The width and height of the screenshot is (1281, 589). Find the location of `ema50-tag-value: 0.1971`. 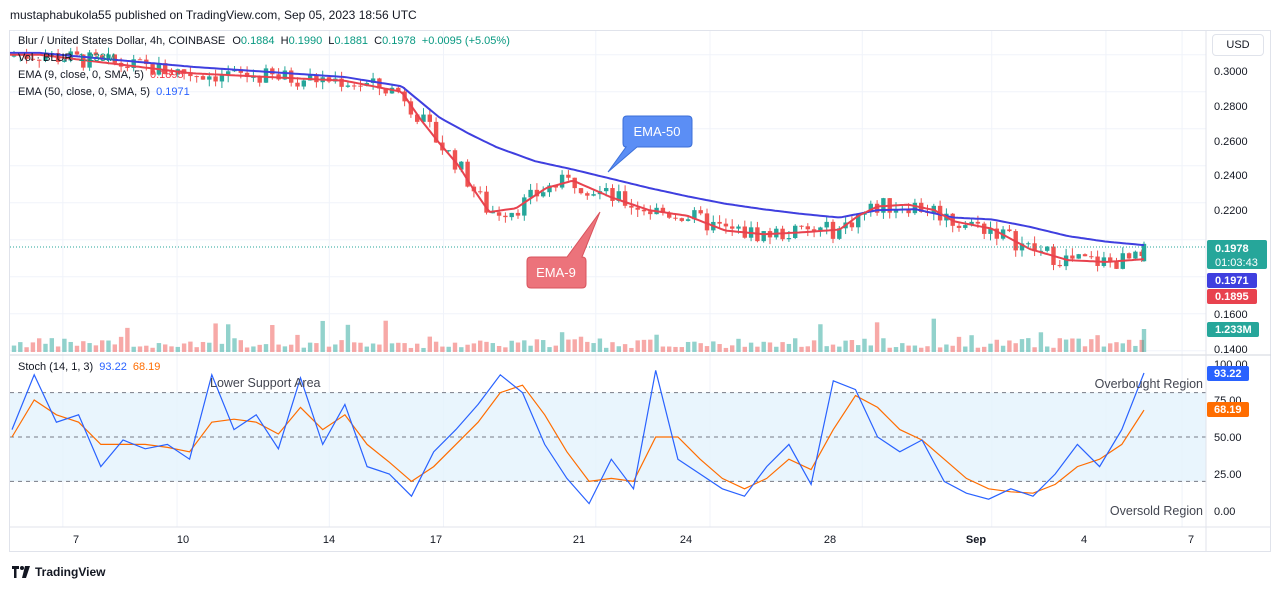

ema50-tag-value: 0.1971 is located at coordinates (1232, 281).